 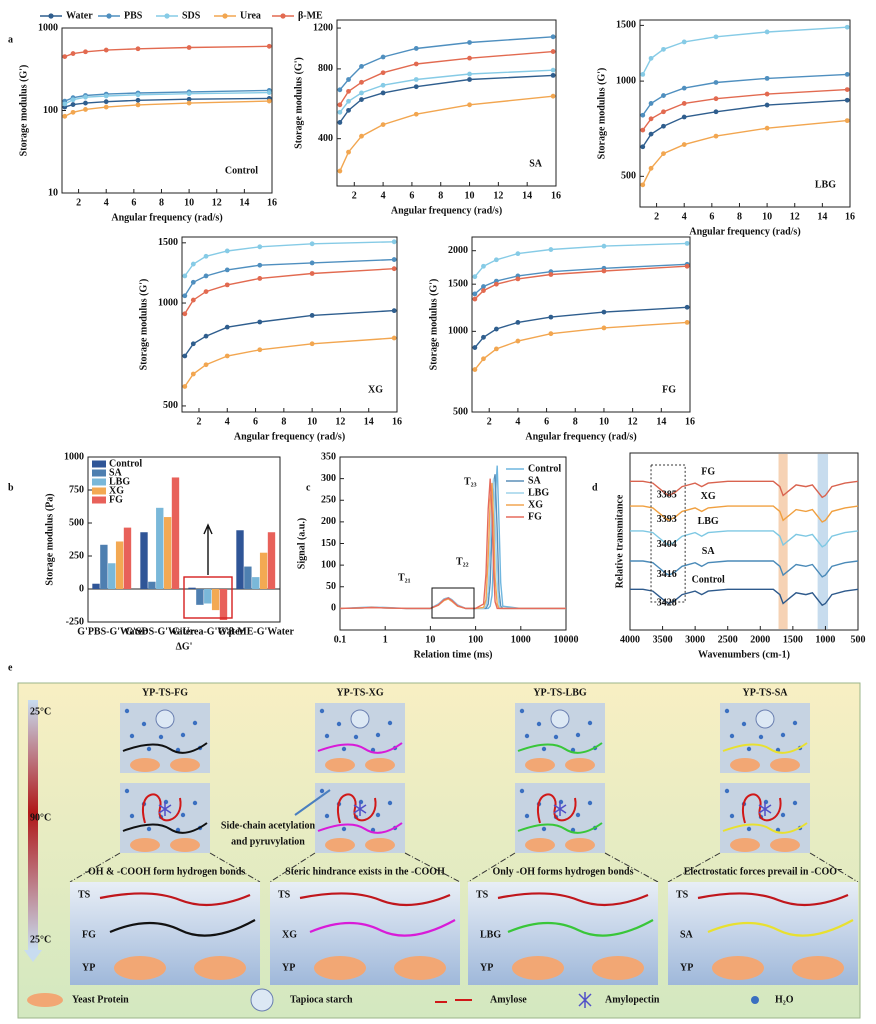 I want to click on legend-swatch, so click(x=99, y=464).